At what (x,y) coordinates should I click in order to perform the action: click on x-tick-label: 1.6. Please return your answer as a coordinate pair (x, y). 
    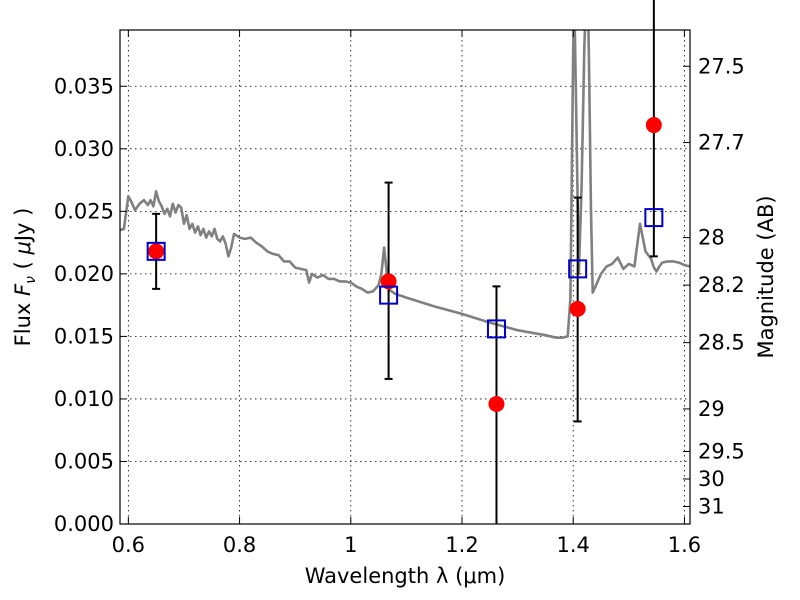
    Looking at the image, I should click on (684, 545).